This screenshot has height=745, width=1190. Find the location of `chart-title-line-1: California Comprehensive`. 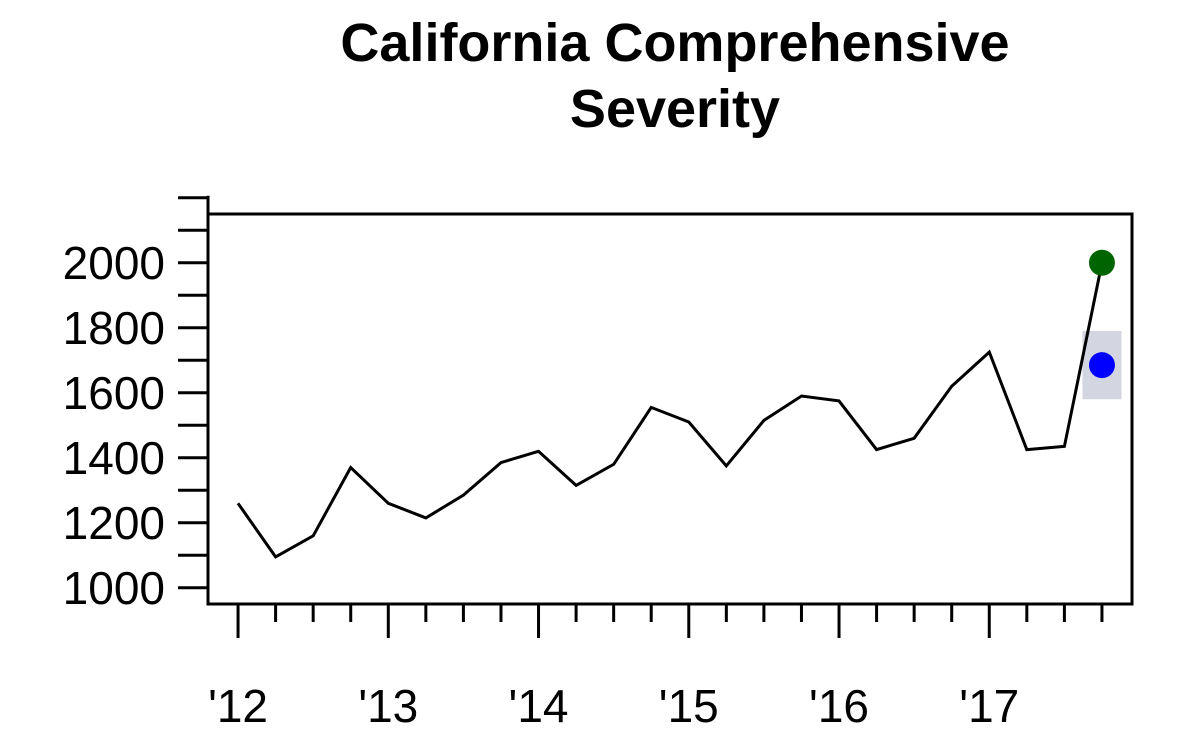

chart-title-line-1: California Comprehensive is located at coordinates (675, 43).